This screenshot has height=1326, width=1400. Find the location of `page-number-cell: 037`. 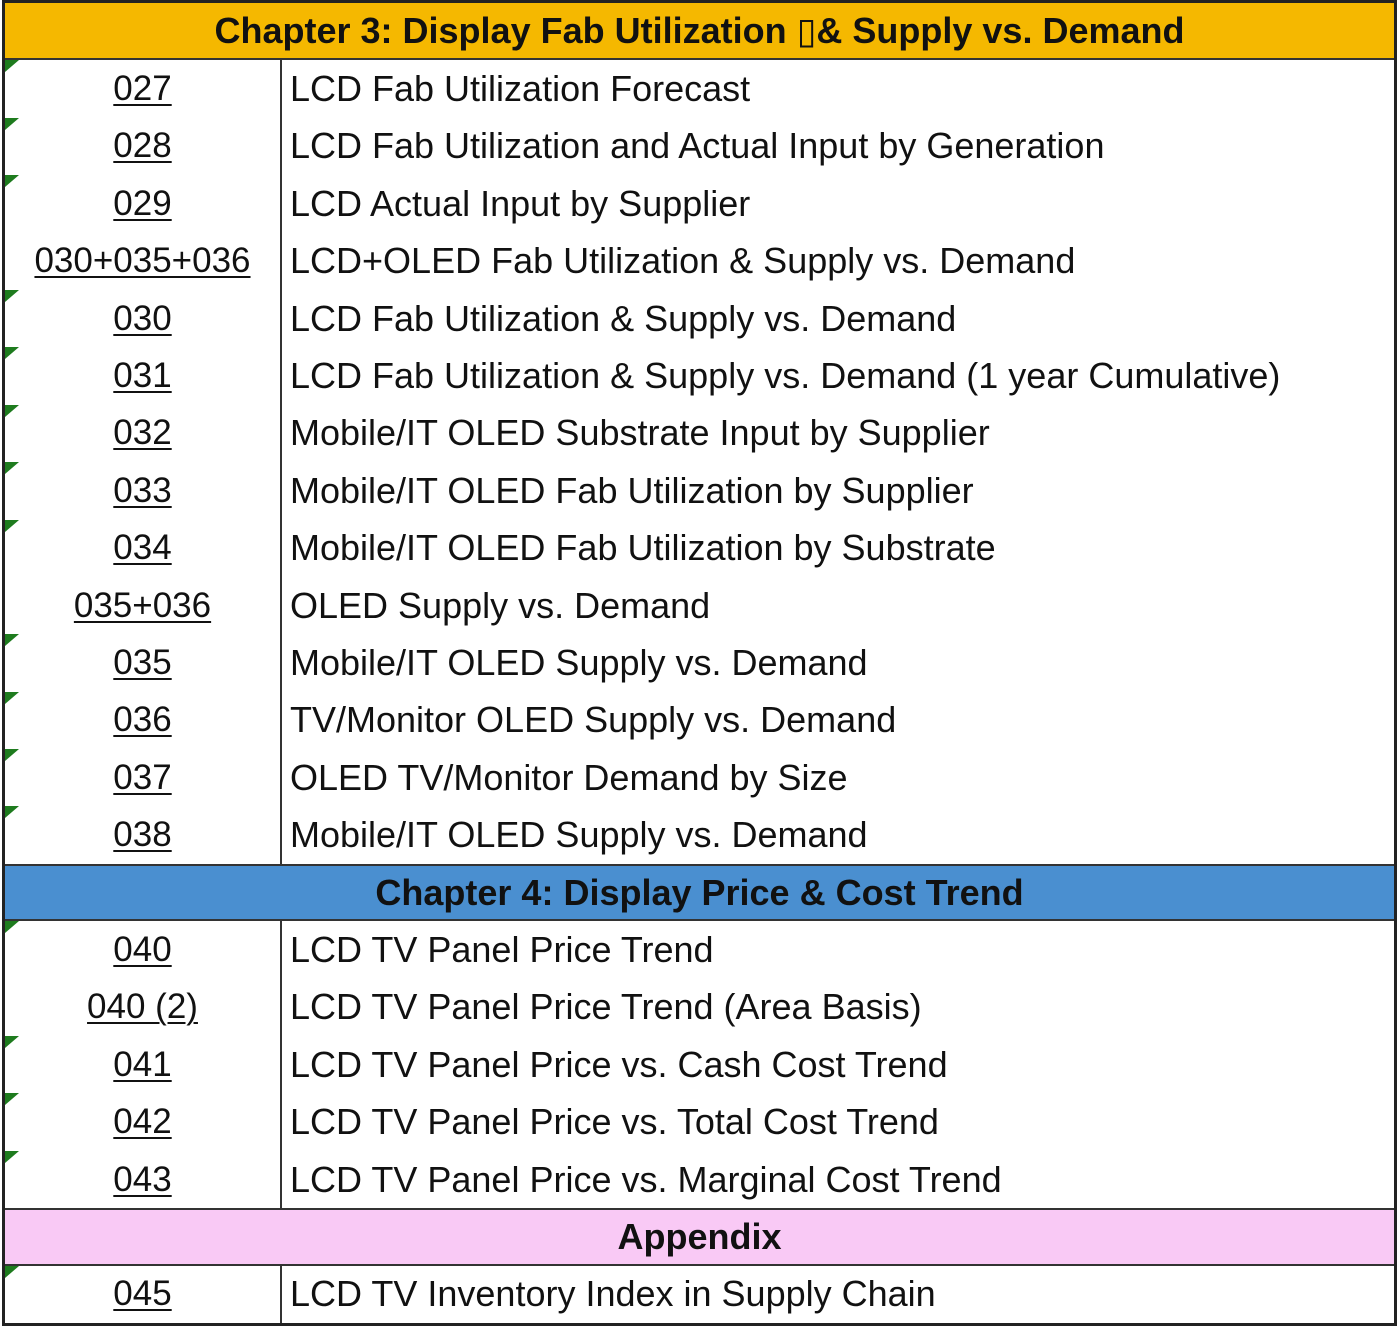

page-number-cell: 037 is located at coordinates (143, 778).